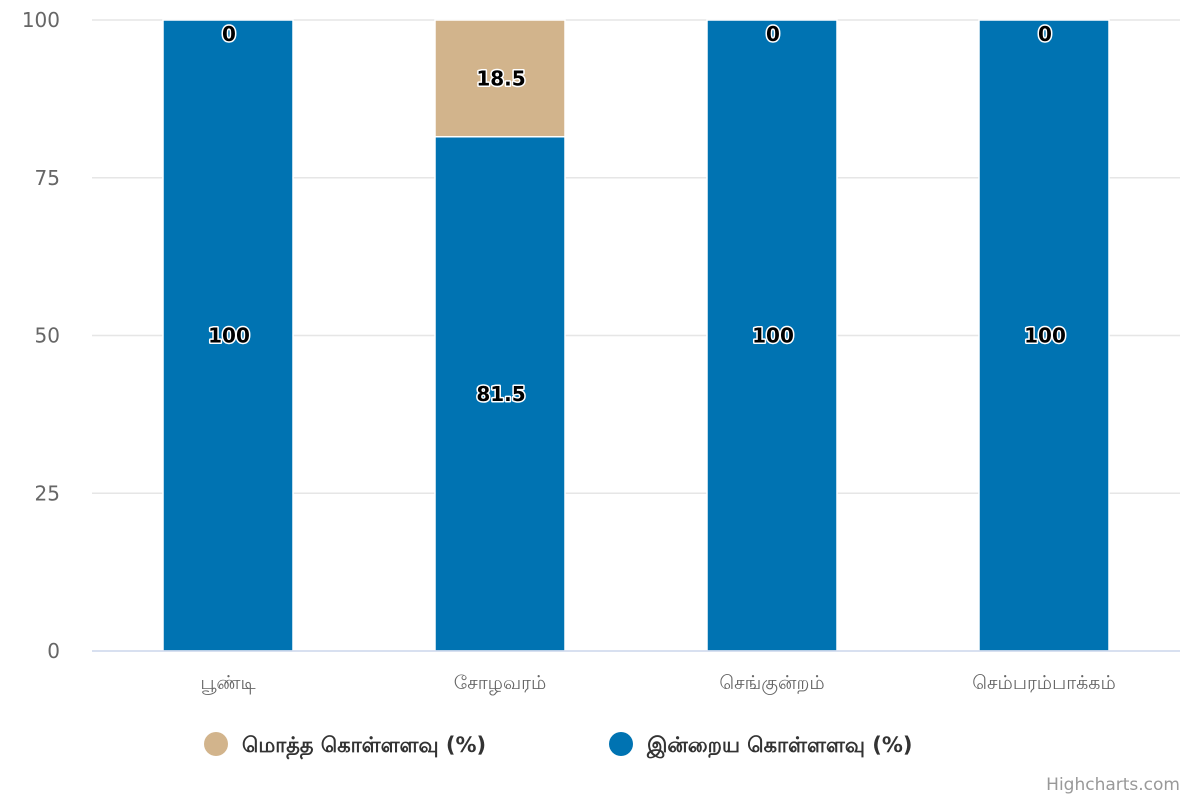 The height and width of the screenshot is (800, 1200). What do you see at coordinates (771, 683) in the screenshot?
I see `x-tick-label: செங்குன்றம்` at bounding box center [771, 683].